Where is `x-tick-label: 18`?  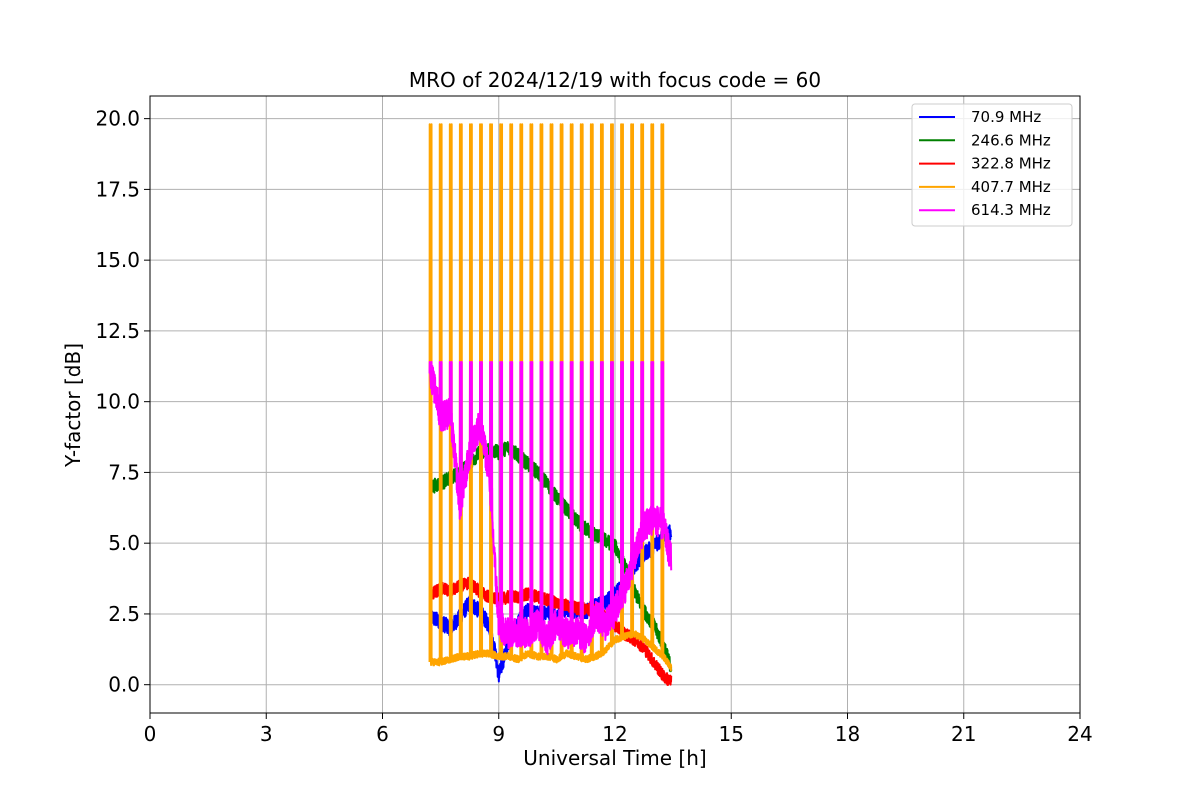 x-tick-label: 18 is located at coordinates (847, 734).